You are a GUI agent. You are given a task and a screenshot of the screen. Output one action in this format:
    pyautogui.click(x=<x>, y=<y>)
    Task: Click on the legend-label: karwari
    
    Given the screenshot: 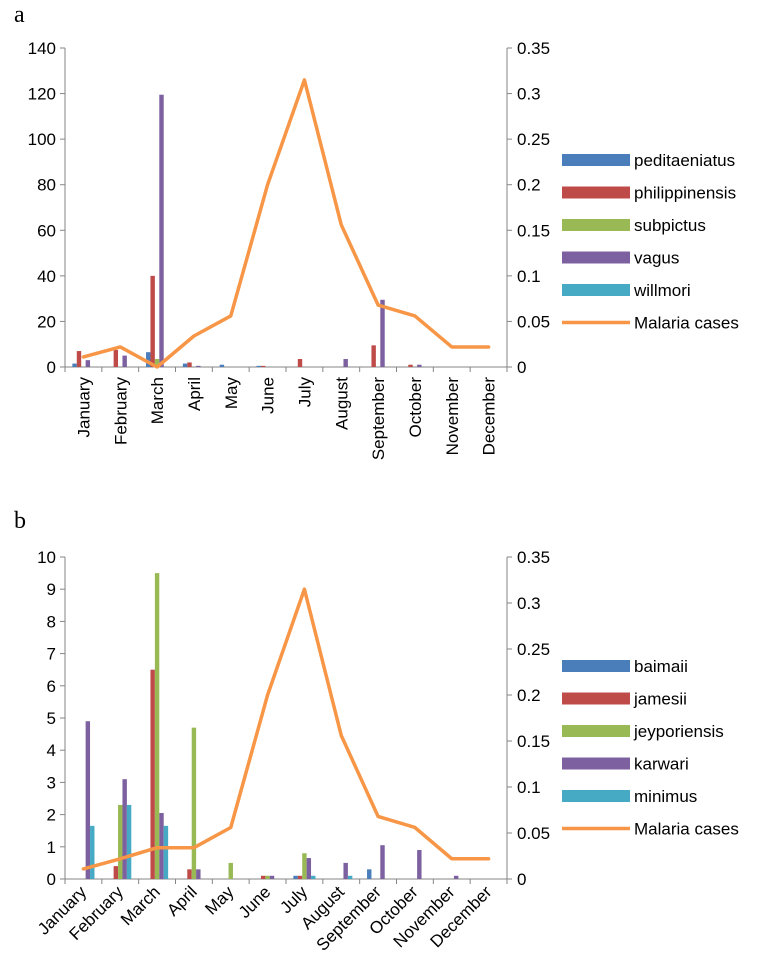 What is the action you would take?
    pyautogui.click(x=661, y=764)
    